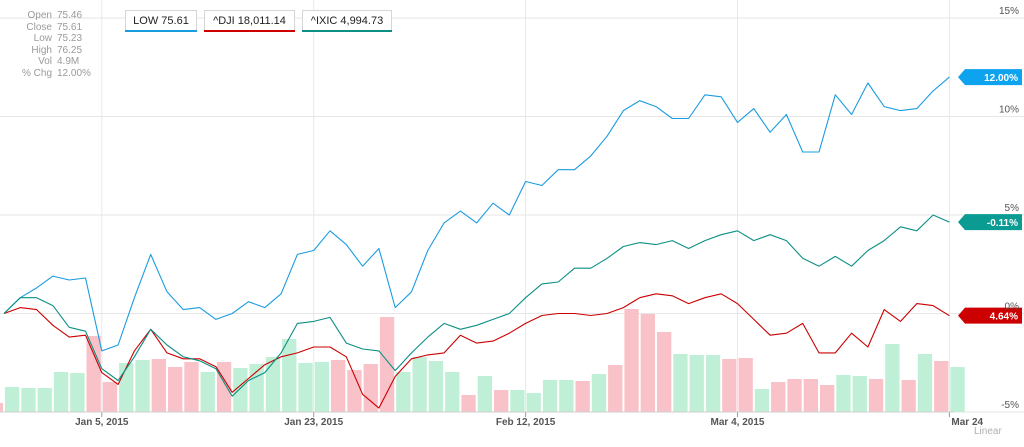 The image size is (1024, 447). I want to click on y-tick-label: 0%, so click(1012, 307).